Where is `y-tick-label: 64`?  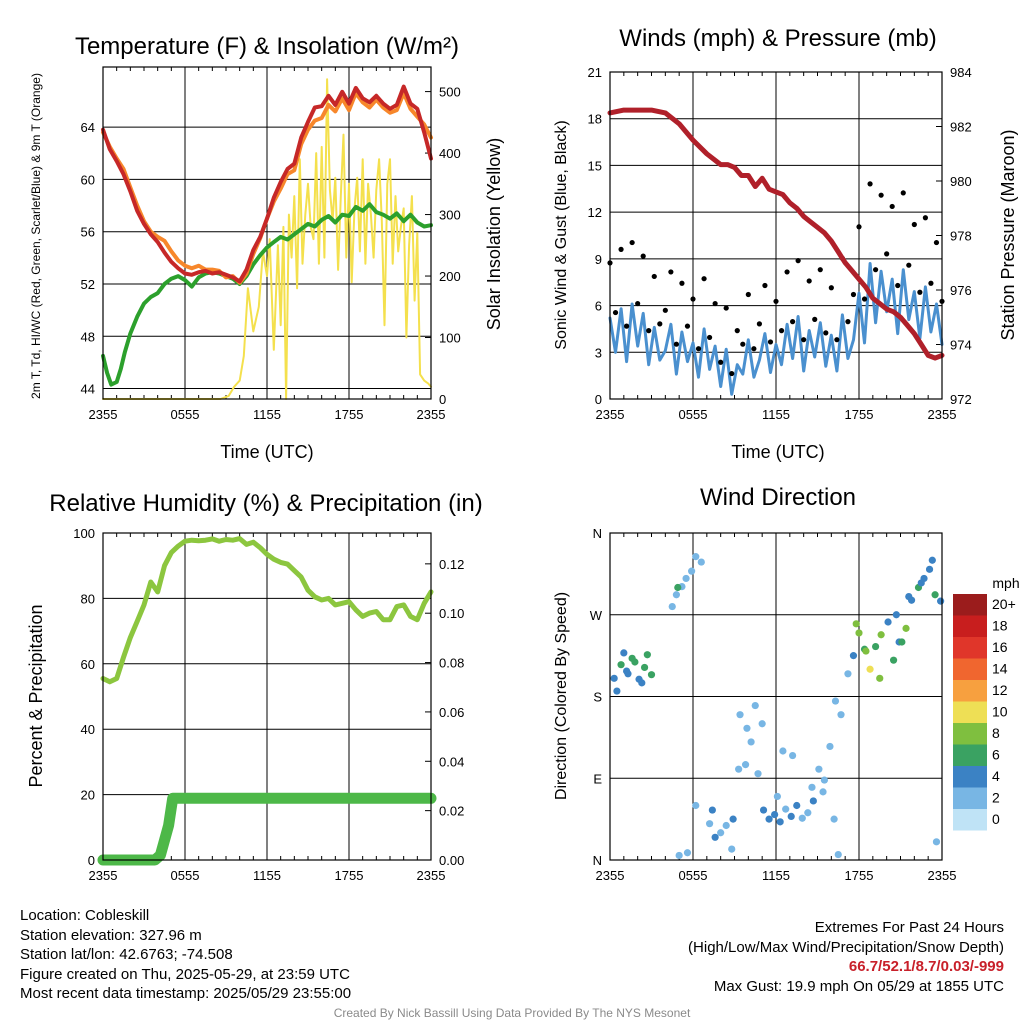 y-tick-label: 64 is located at coordinates (88, 127).